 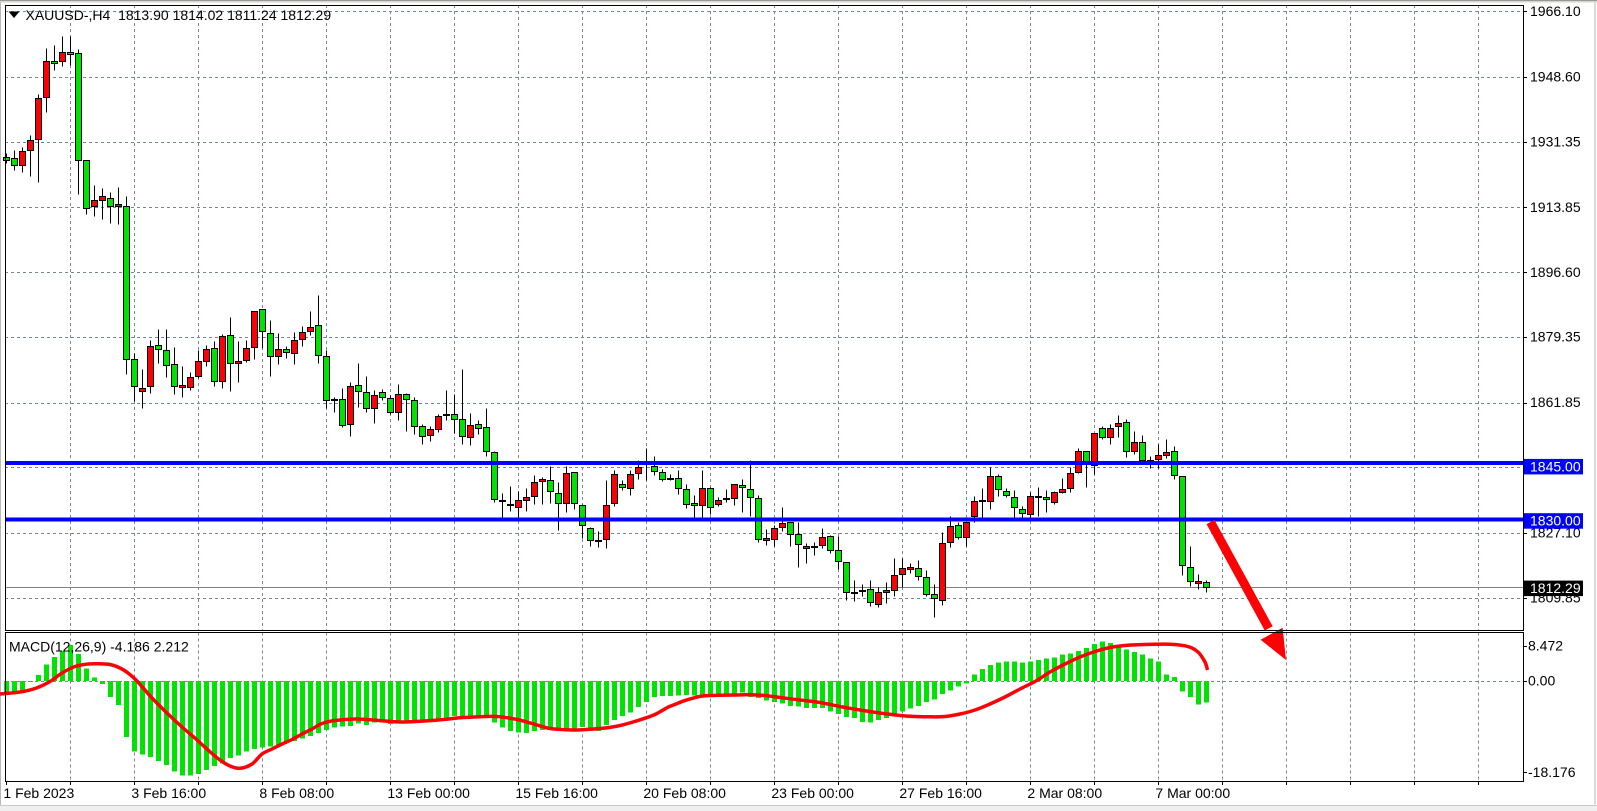 What do you see at coordinates (99, 647) in the screenshot?
I see `svg-text: MACD(12,26,9) -4.186 2.212` at bounding box center [99, 647].